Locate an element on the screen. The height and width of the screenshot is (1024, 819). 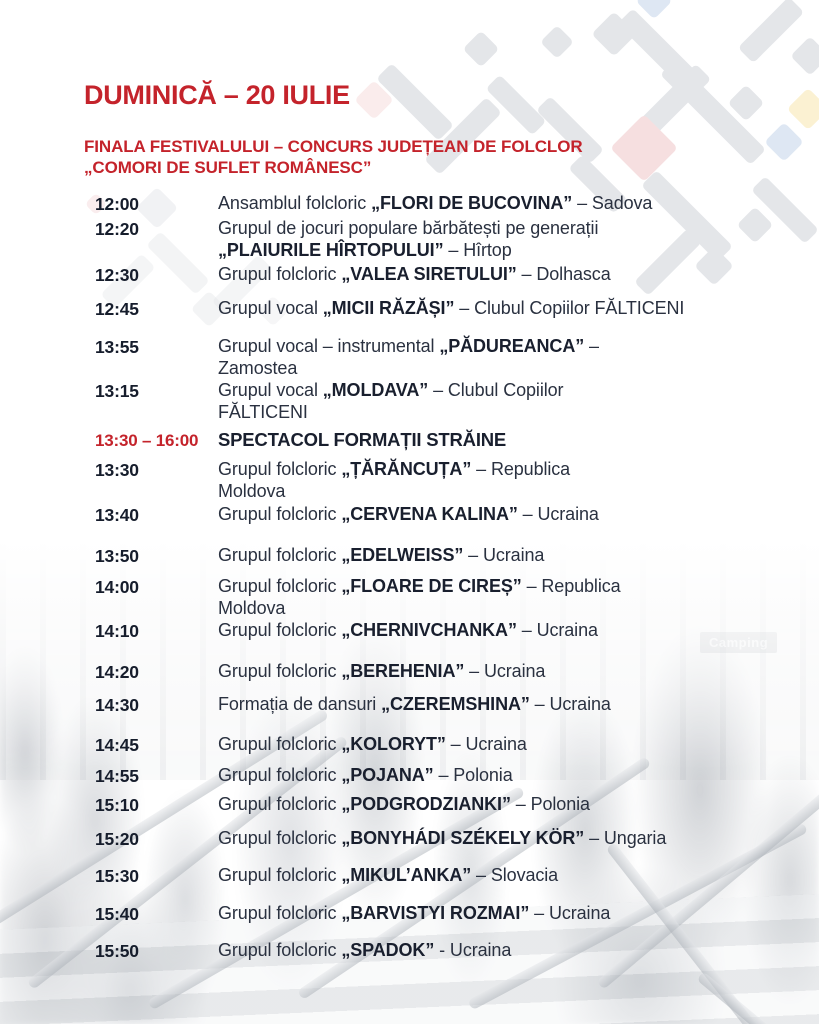
event-text: Grupul vocal – instrumental is located at coordinates (329, 346).